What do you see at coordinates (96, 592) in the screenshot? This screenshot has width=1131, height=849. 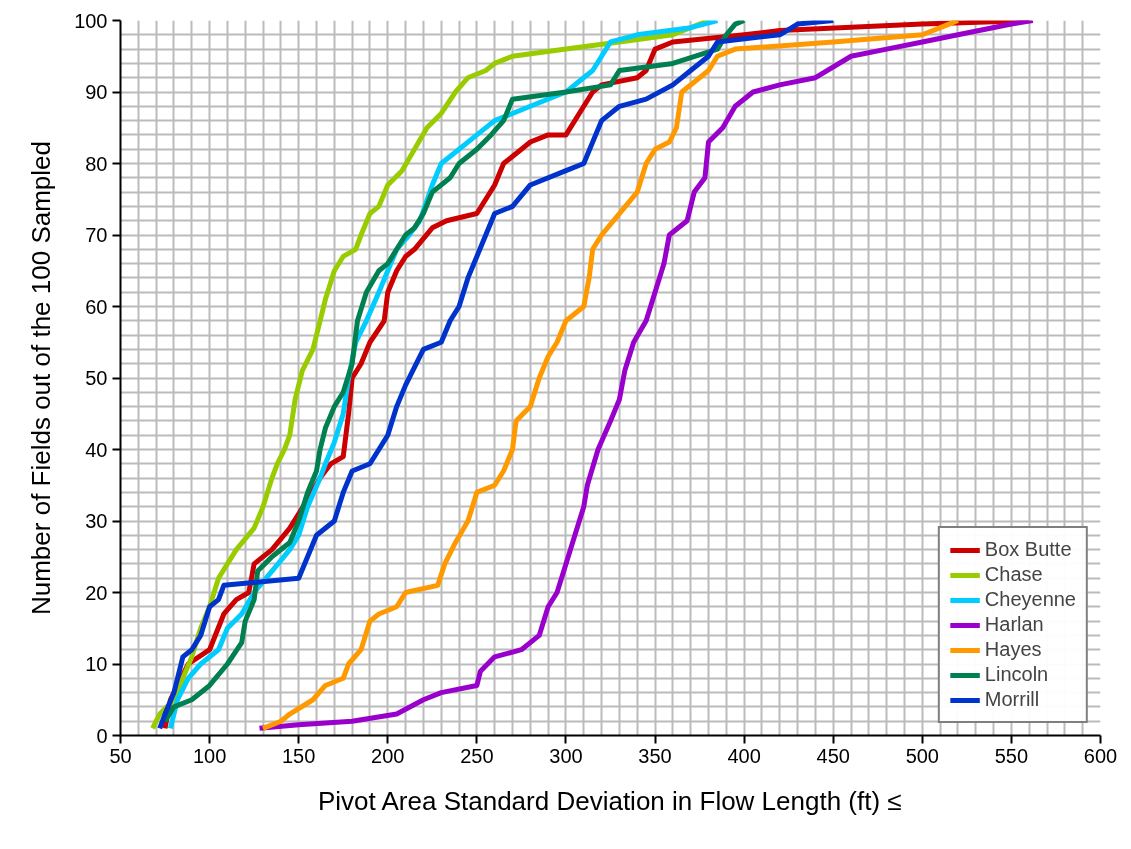 I see `y-tick-label: 20` at bounding box center [96, 592].